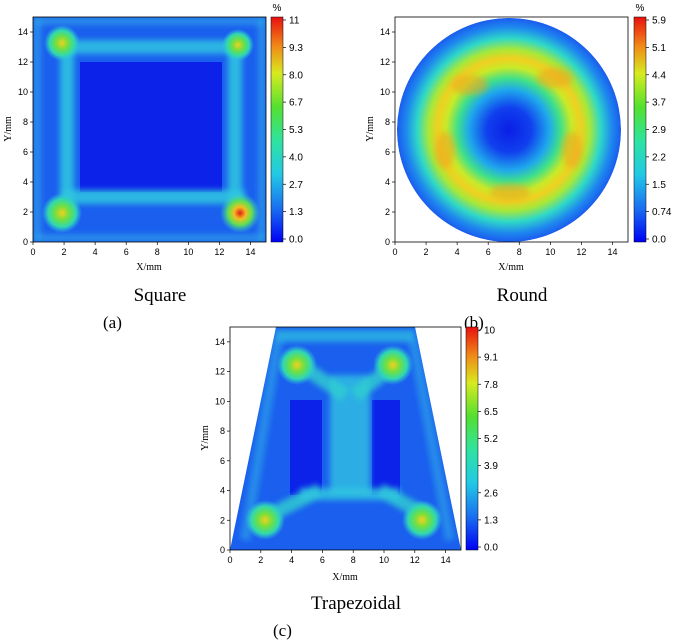 The width and height of the screenshot is (685, 641). I want to click on panel-a-ytick-label: 6, so click(25, 152).